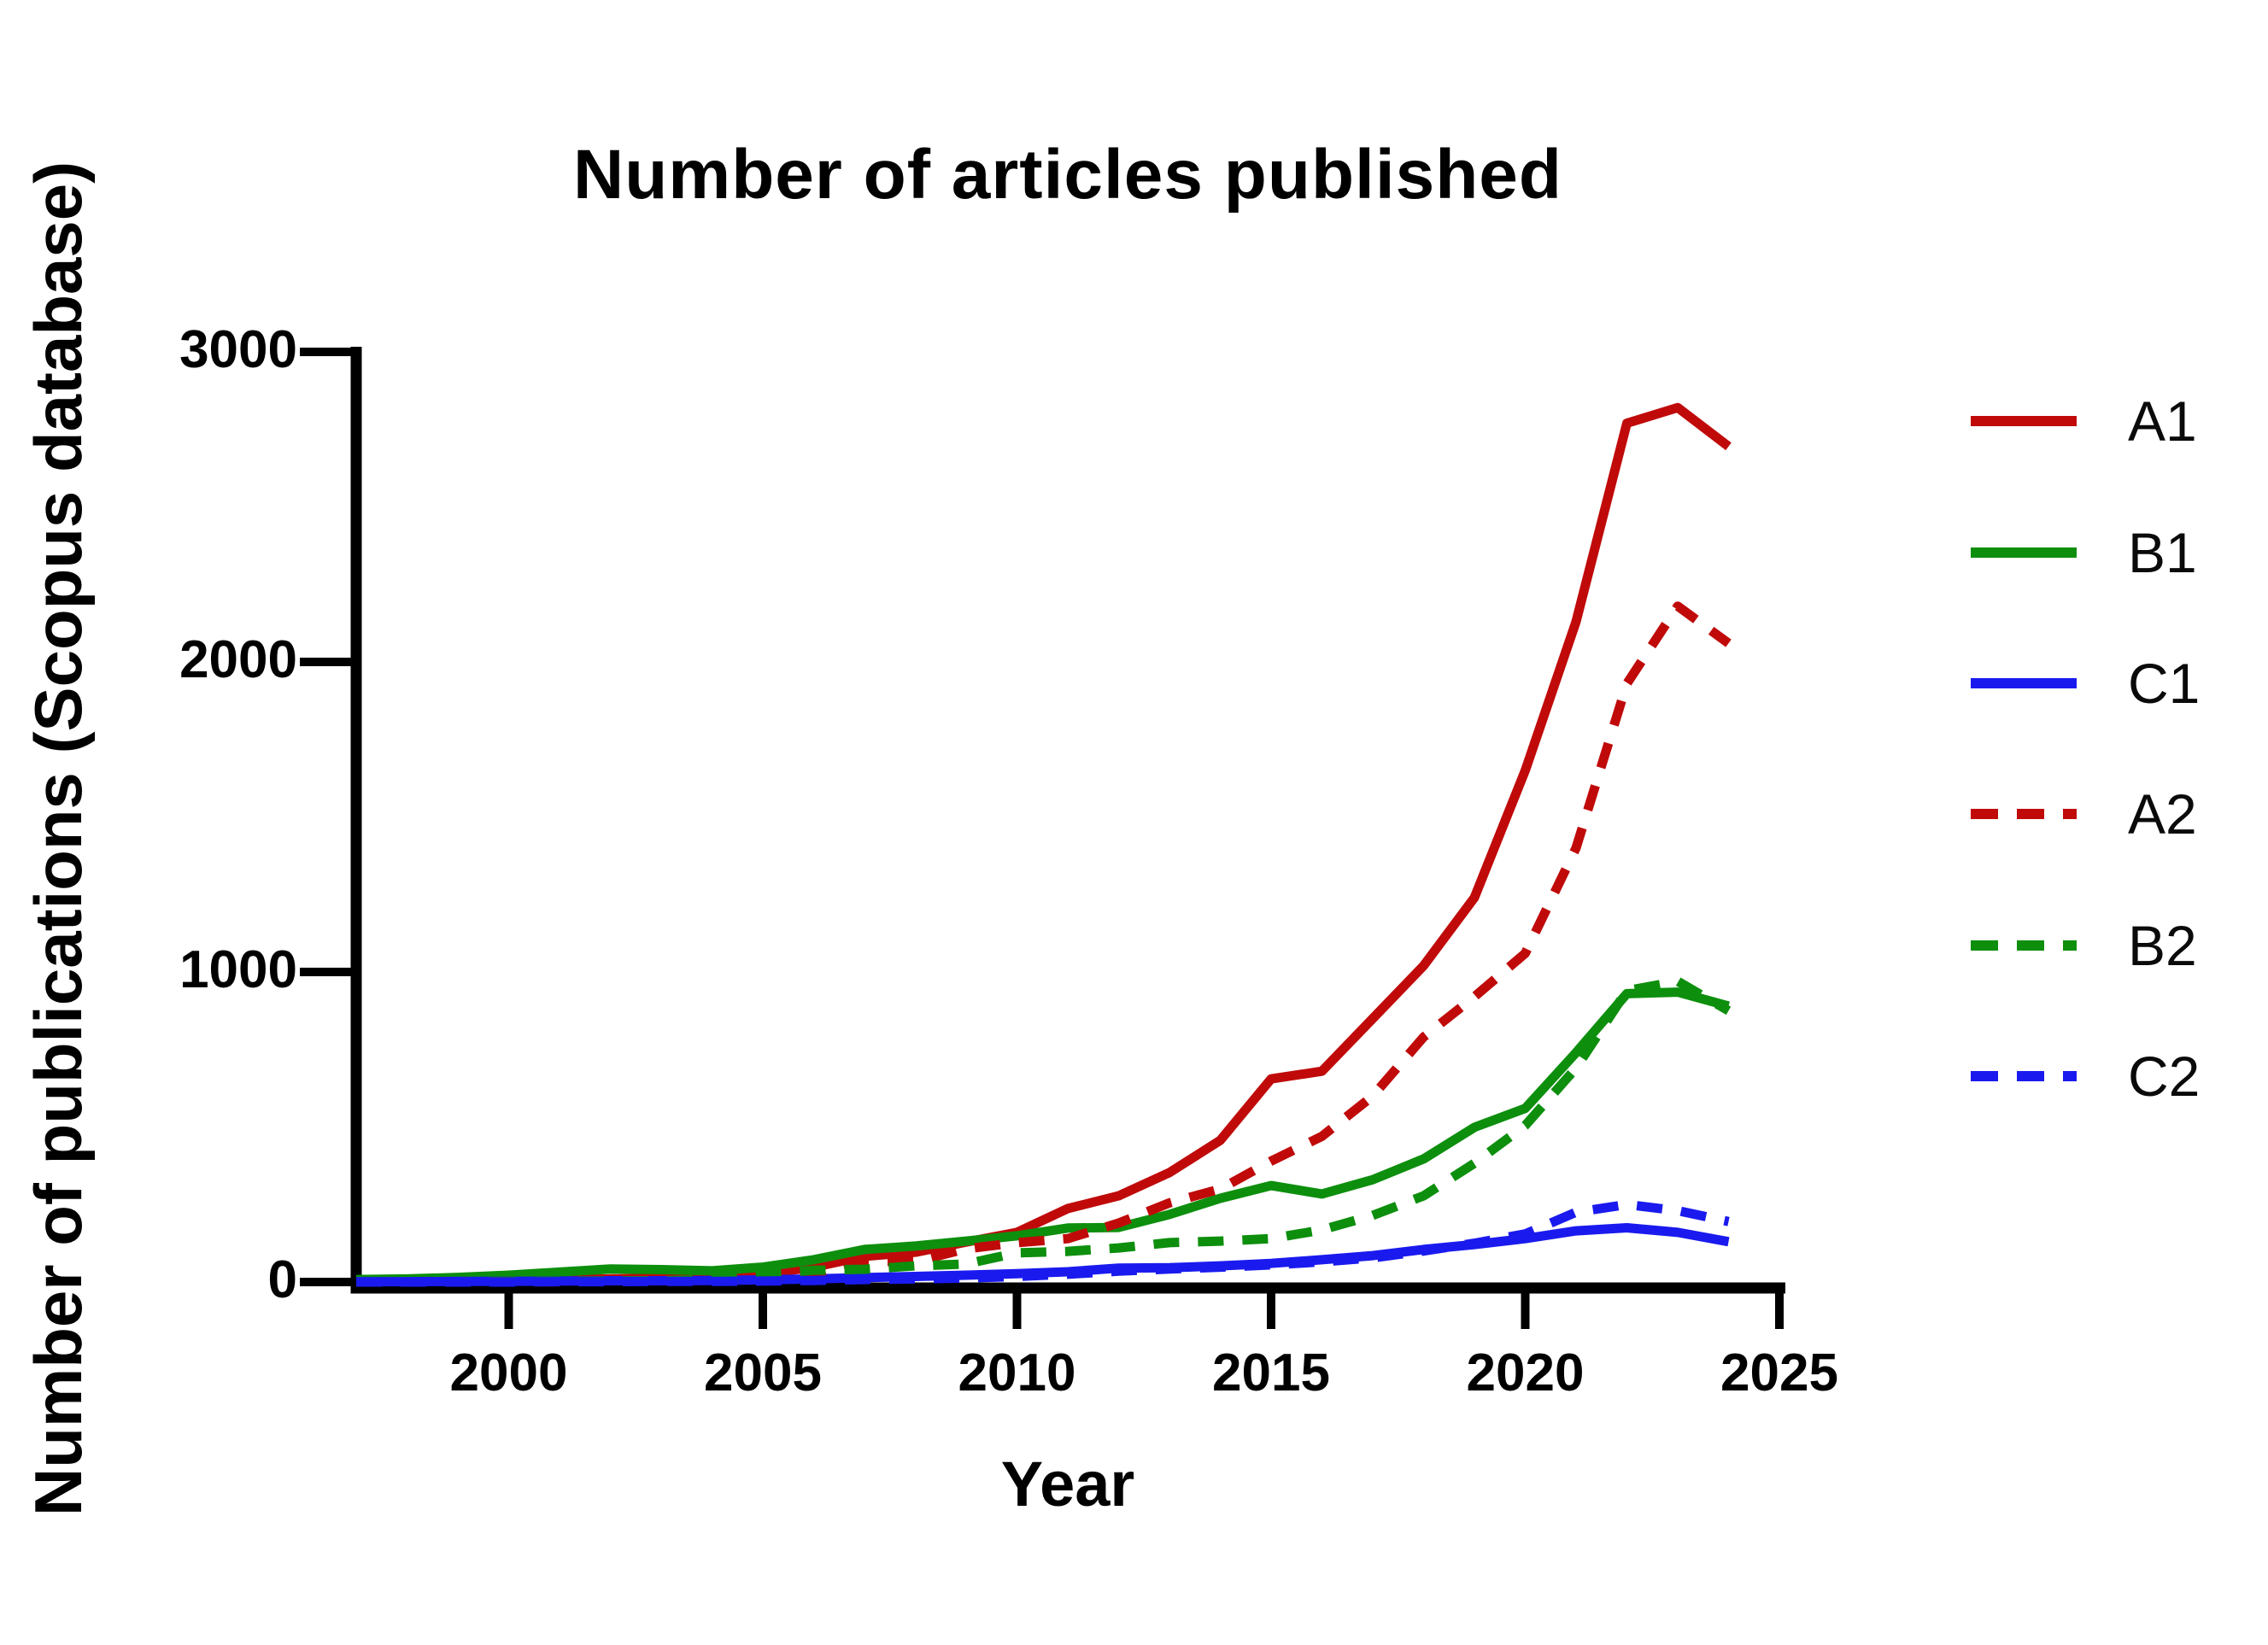 The width and height of the screenshot is (2268, 1645). What do you see at coordinates (2083, 945) in the screenshot?
I see `legend-item-B2: B2` at bounding box center [2083, 945].